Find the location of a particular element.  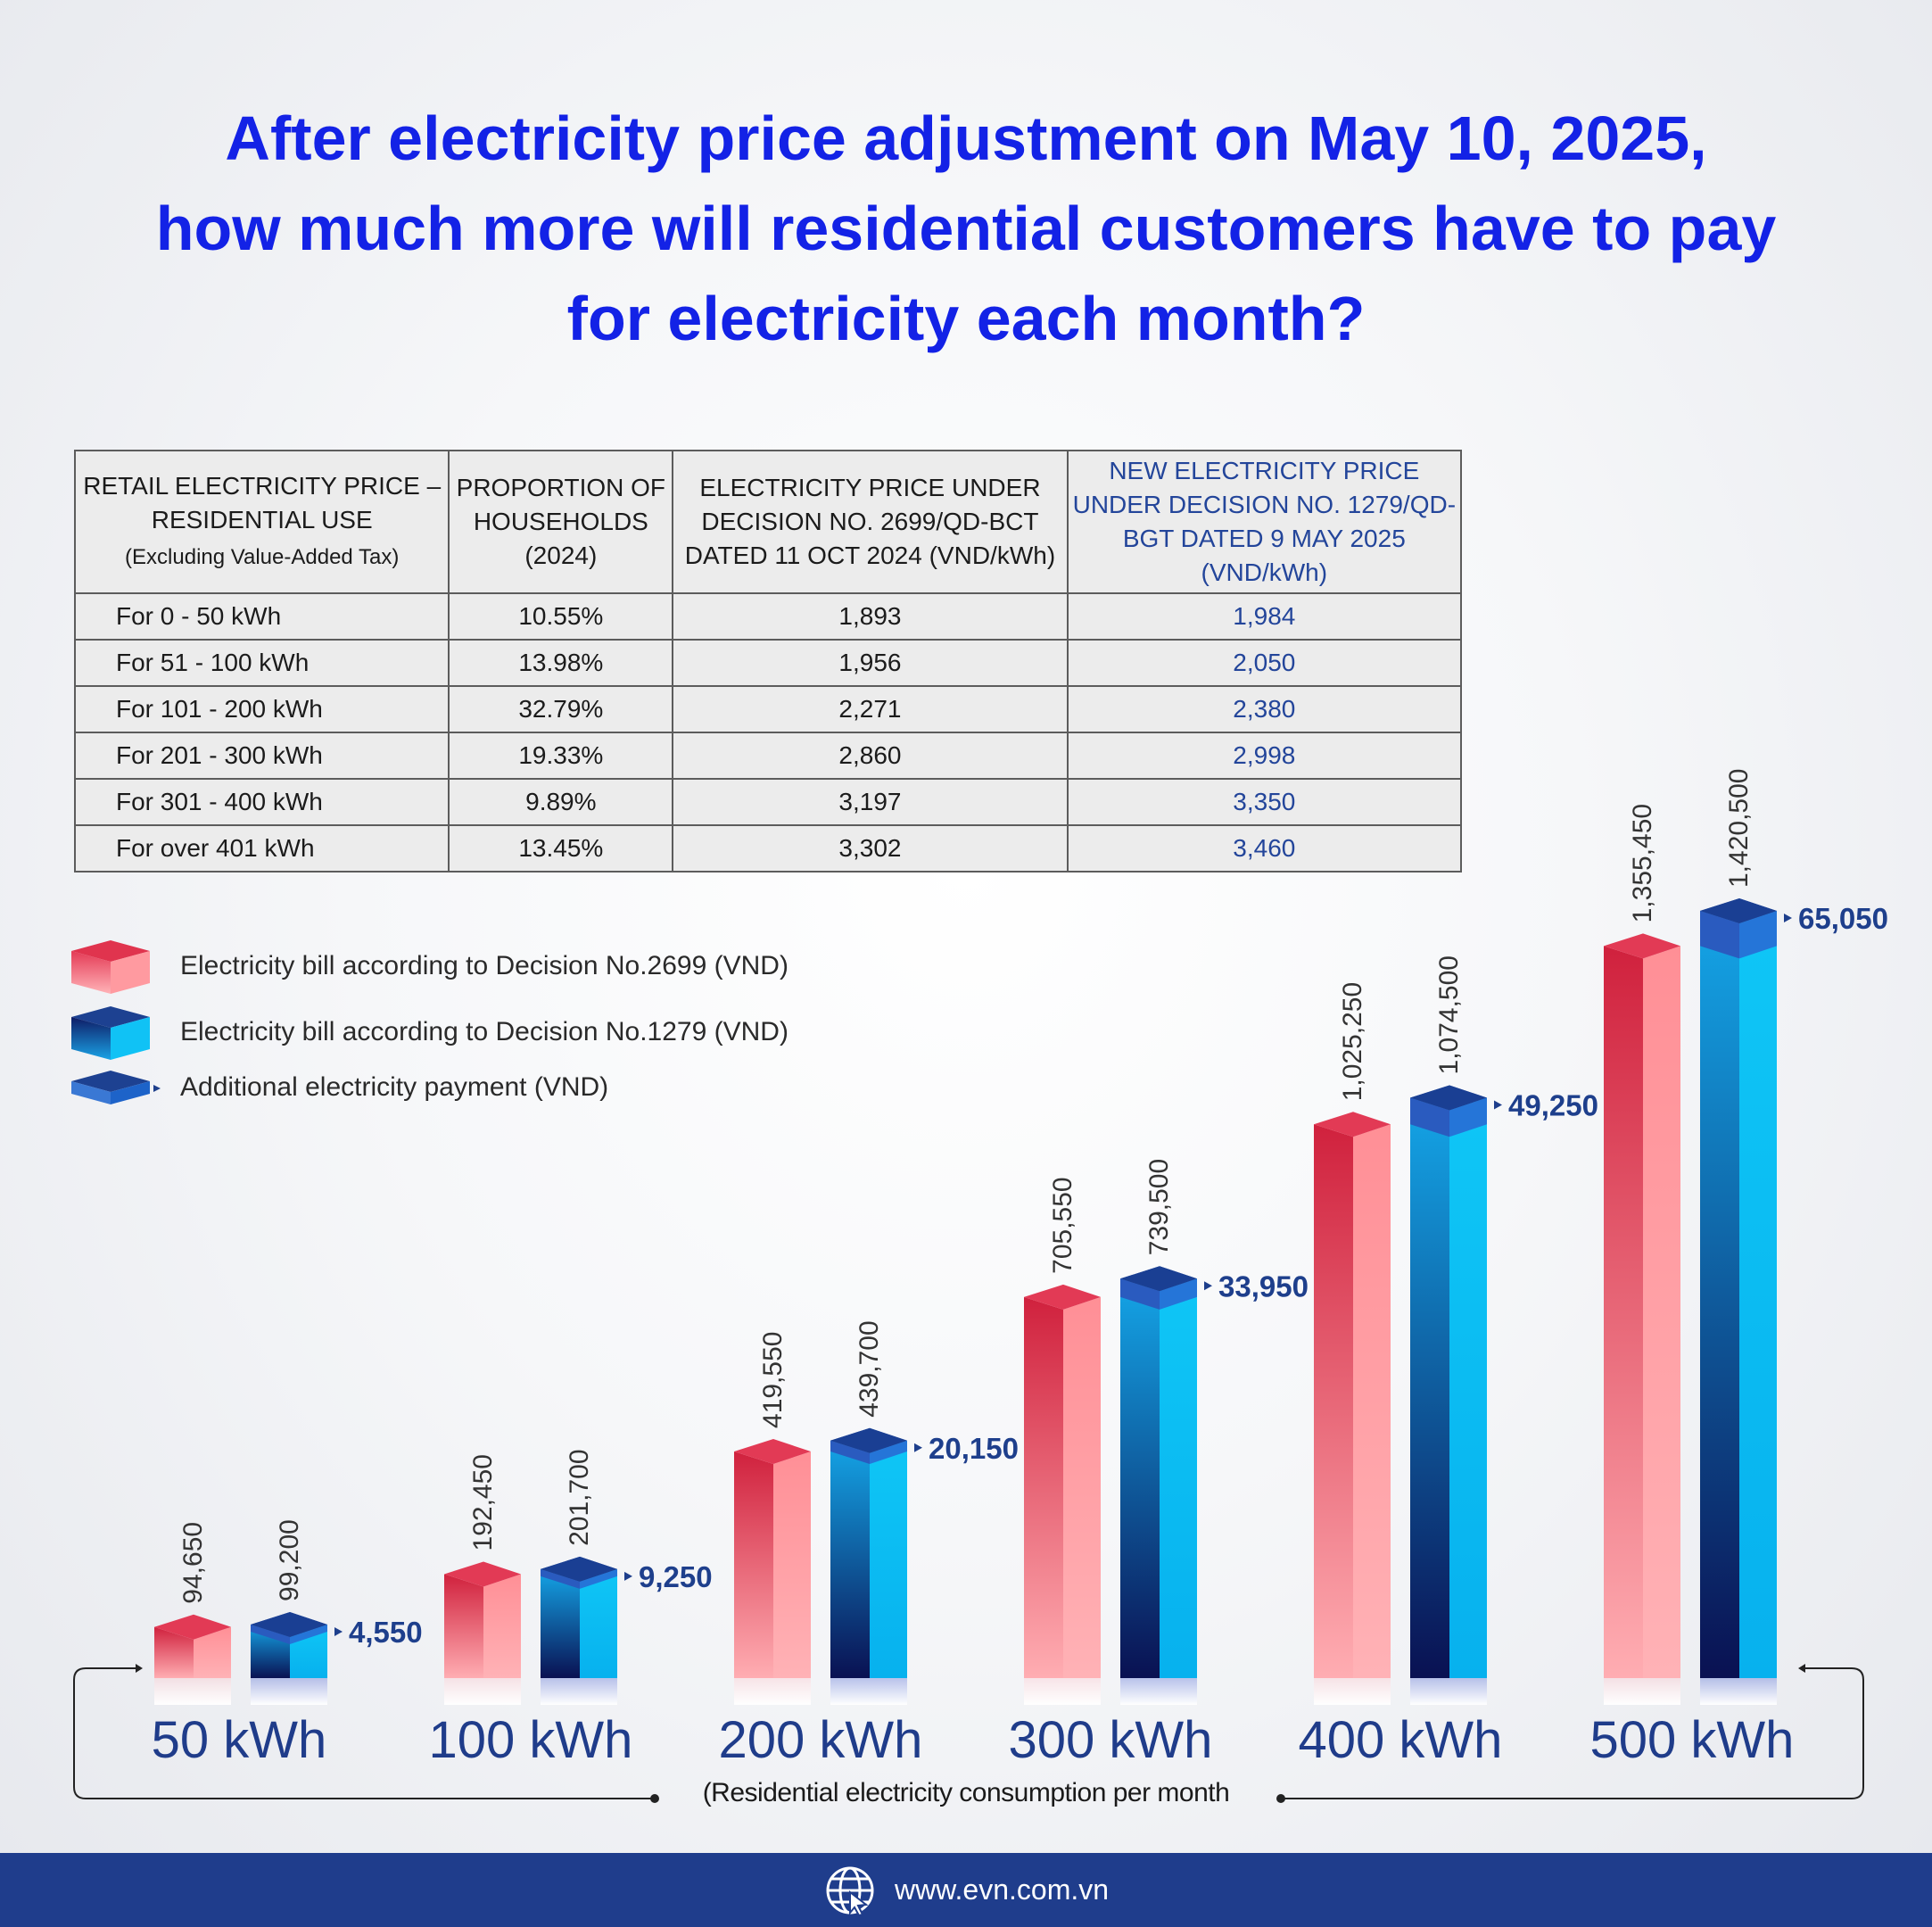

value-label-1279-2: 439,700 is located at coordinates (870, 1368).